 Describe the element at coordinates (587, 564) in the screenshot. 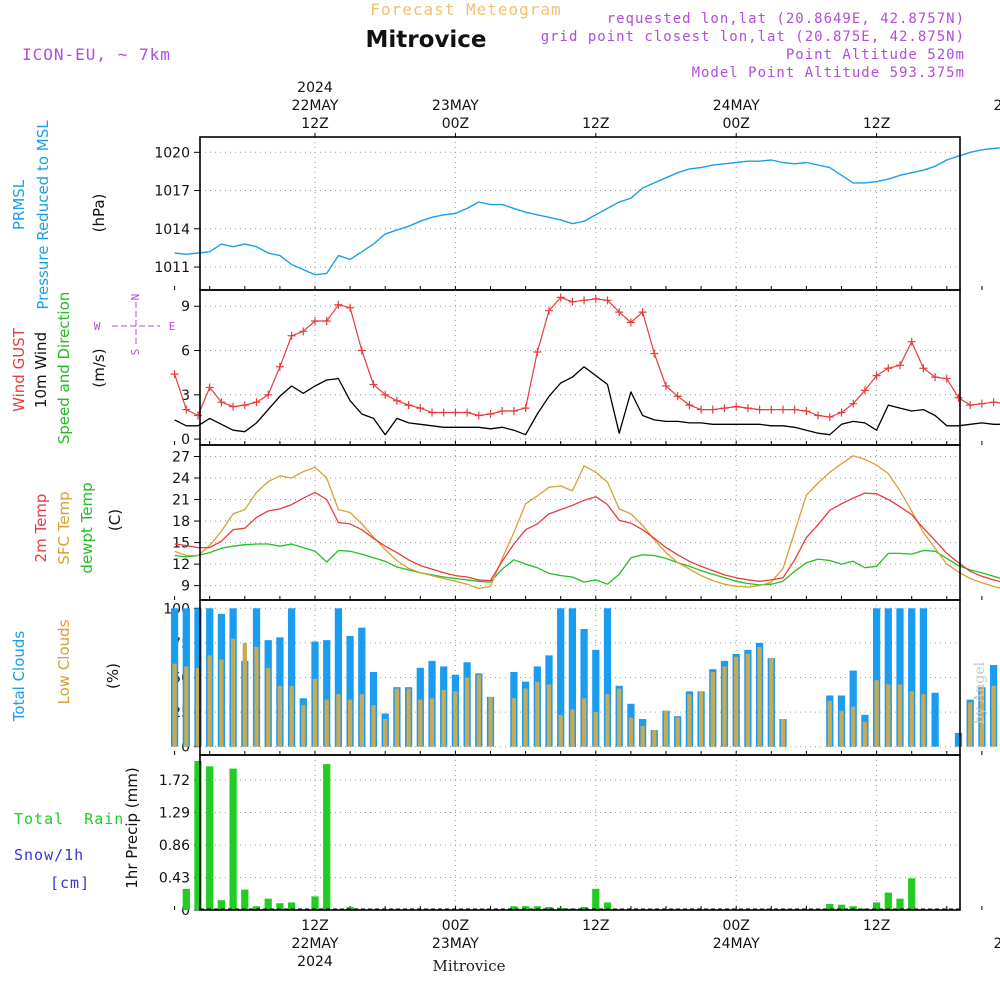

I see `dewpt-line` at that location.